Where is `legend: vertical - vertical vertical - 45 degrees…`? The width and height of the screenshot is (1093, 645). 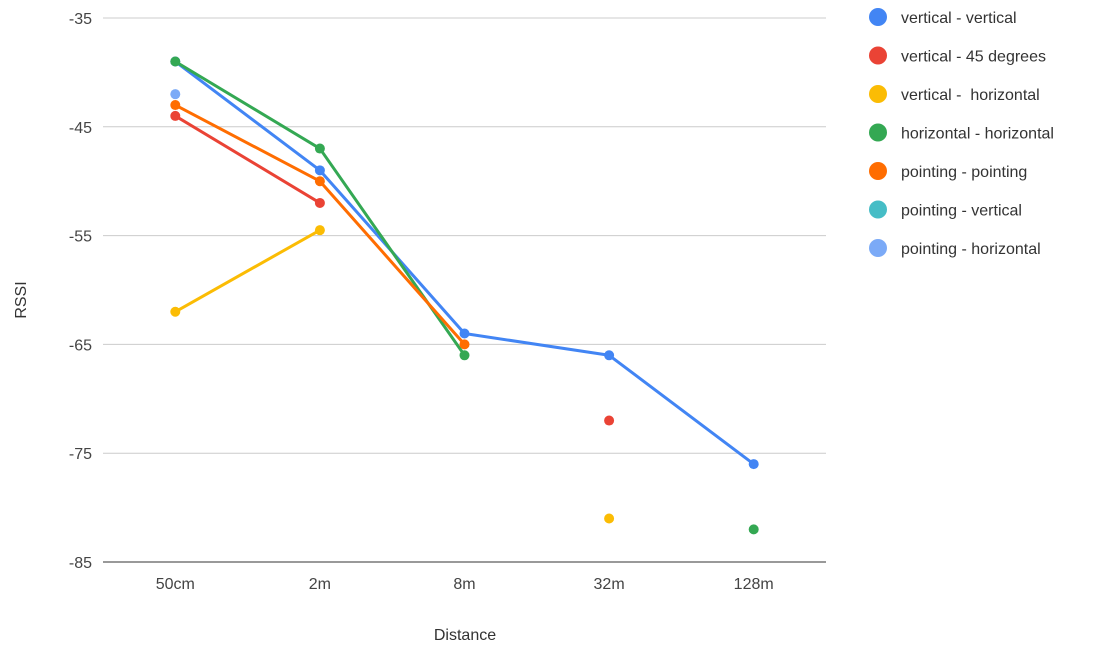
legend: vertical - vertical vertical - 45 degrees… is located at coordinates (961, 133).